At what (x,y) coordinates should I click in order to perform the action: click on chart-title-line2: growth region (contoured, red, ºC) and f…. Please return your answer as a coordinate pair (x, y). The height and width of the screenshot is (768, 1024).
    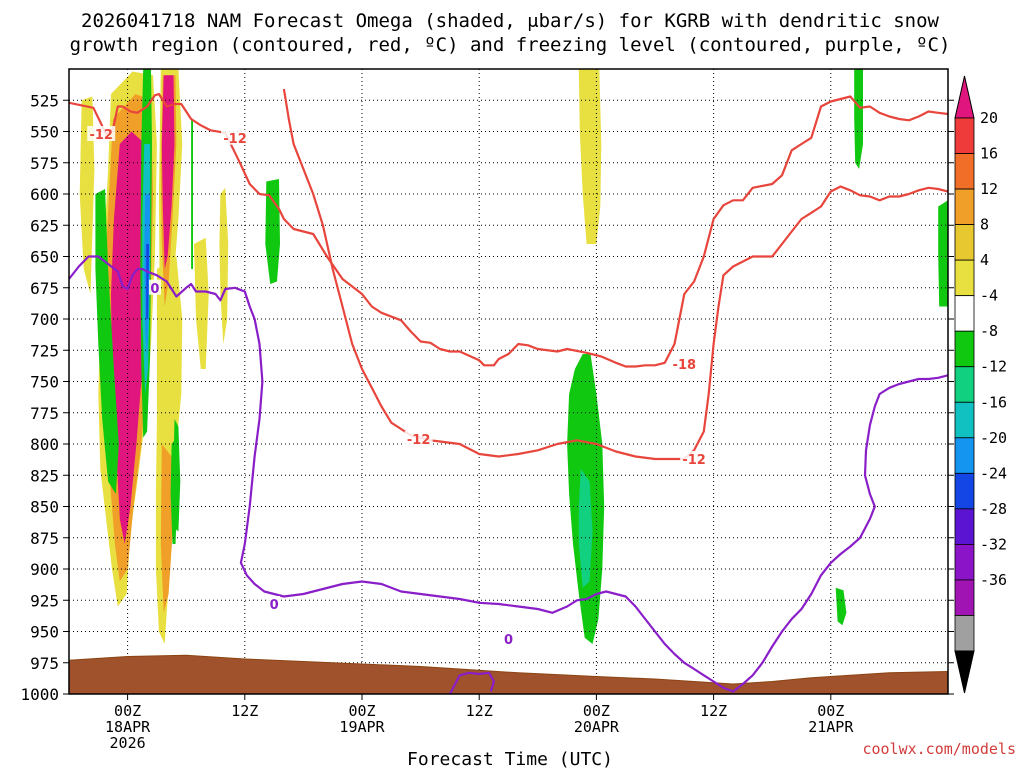
    Looking at the image, I should click on (510, 45).